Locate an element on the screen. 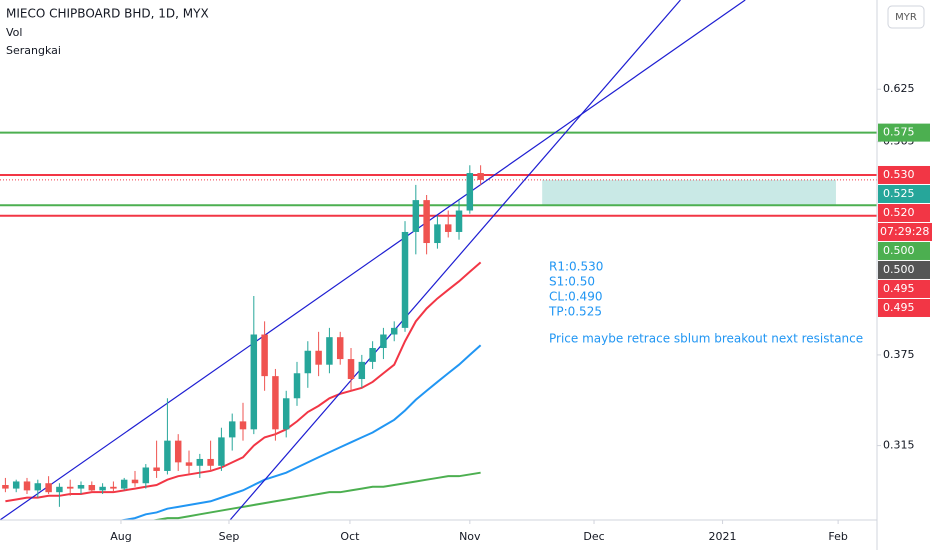  target-zone is located at coordinates (689, 192).